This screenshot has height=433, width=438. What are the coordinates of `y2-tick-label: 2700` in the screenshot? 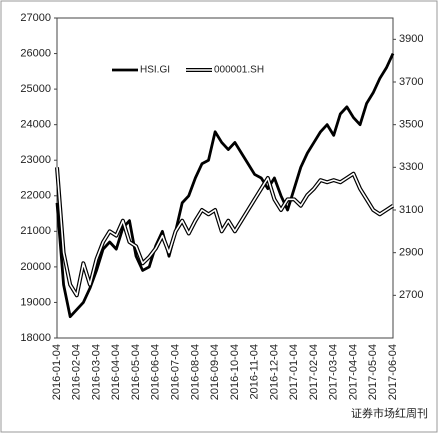 It's located at (411, 295).